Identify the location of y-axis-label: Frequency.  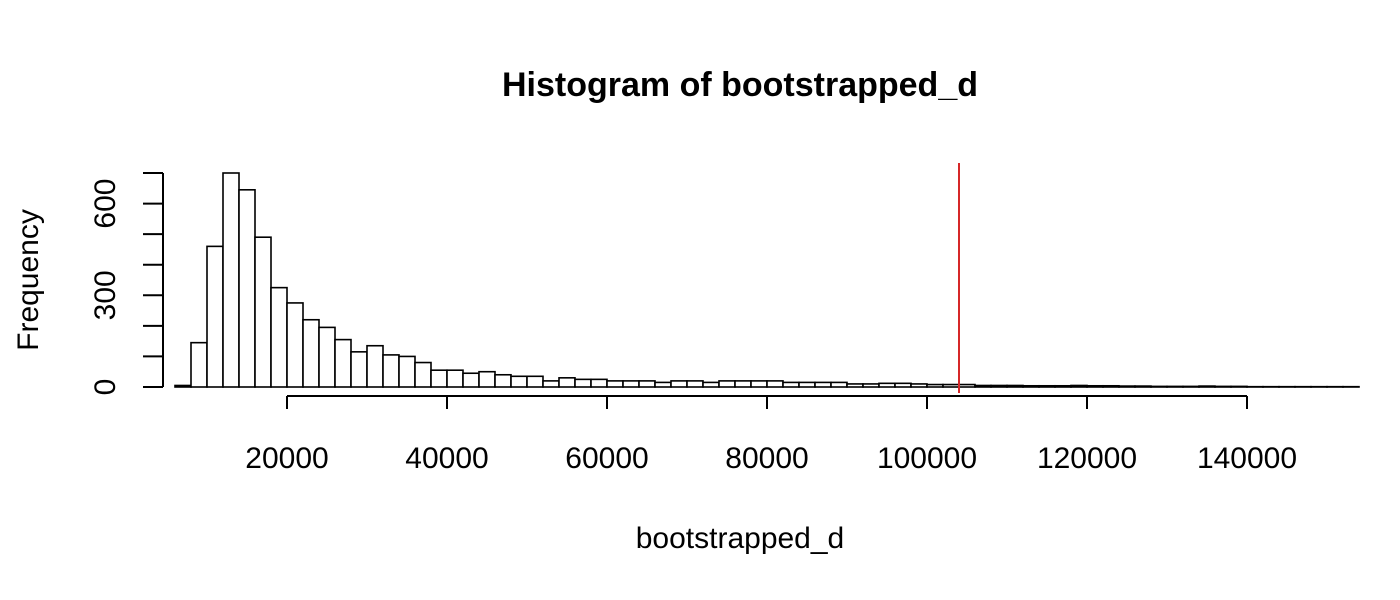
(28, 280).